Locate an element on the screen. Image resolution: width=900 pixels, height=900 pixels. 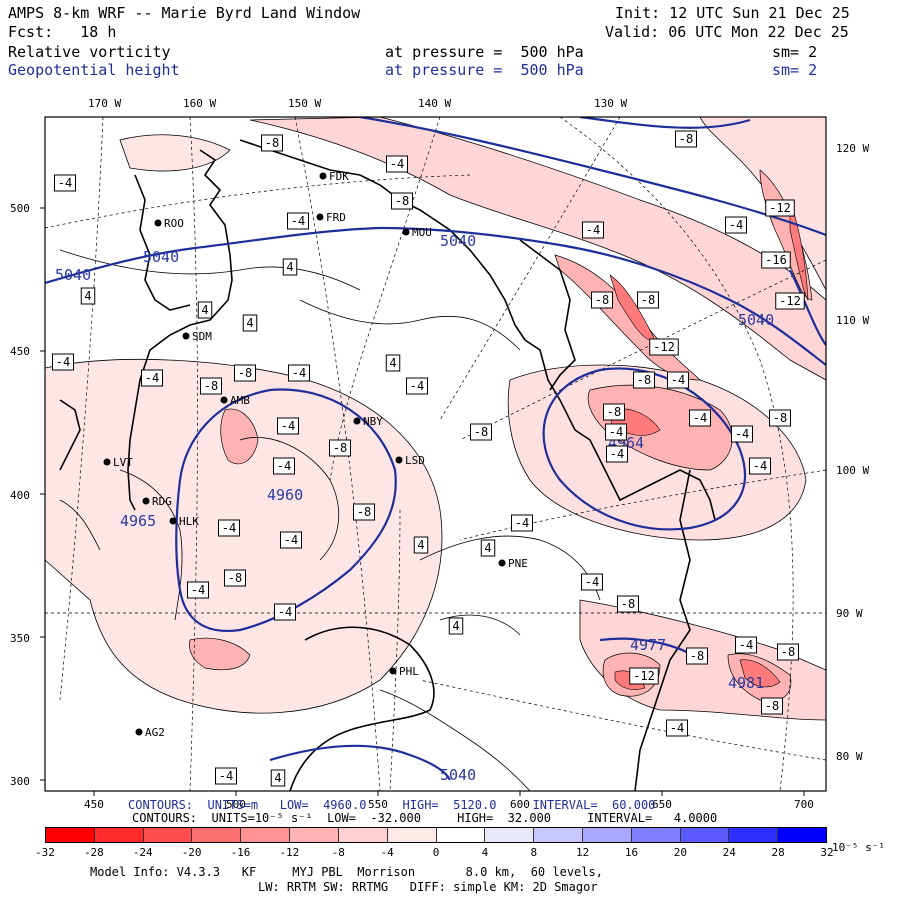
station-label: HLK is located at coordinates (189, 521).